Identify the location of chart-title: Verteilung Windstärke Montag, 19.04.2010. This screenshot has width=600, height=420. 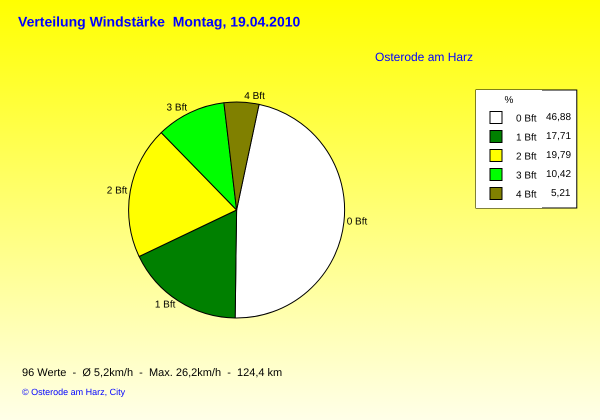
(159, 22).